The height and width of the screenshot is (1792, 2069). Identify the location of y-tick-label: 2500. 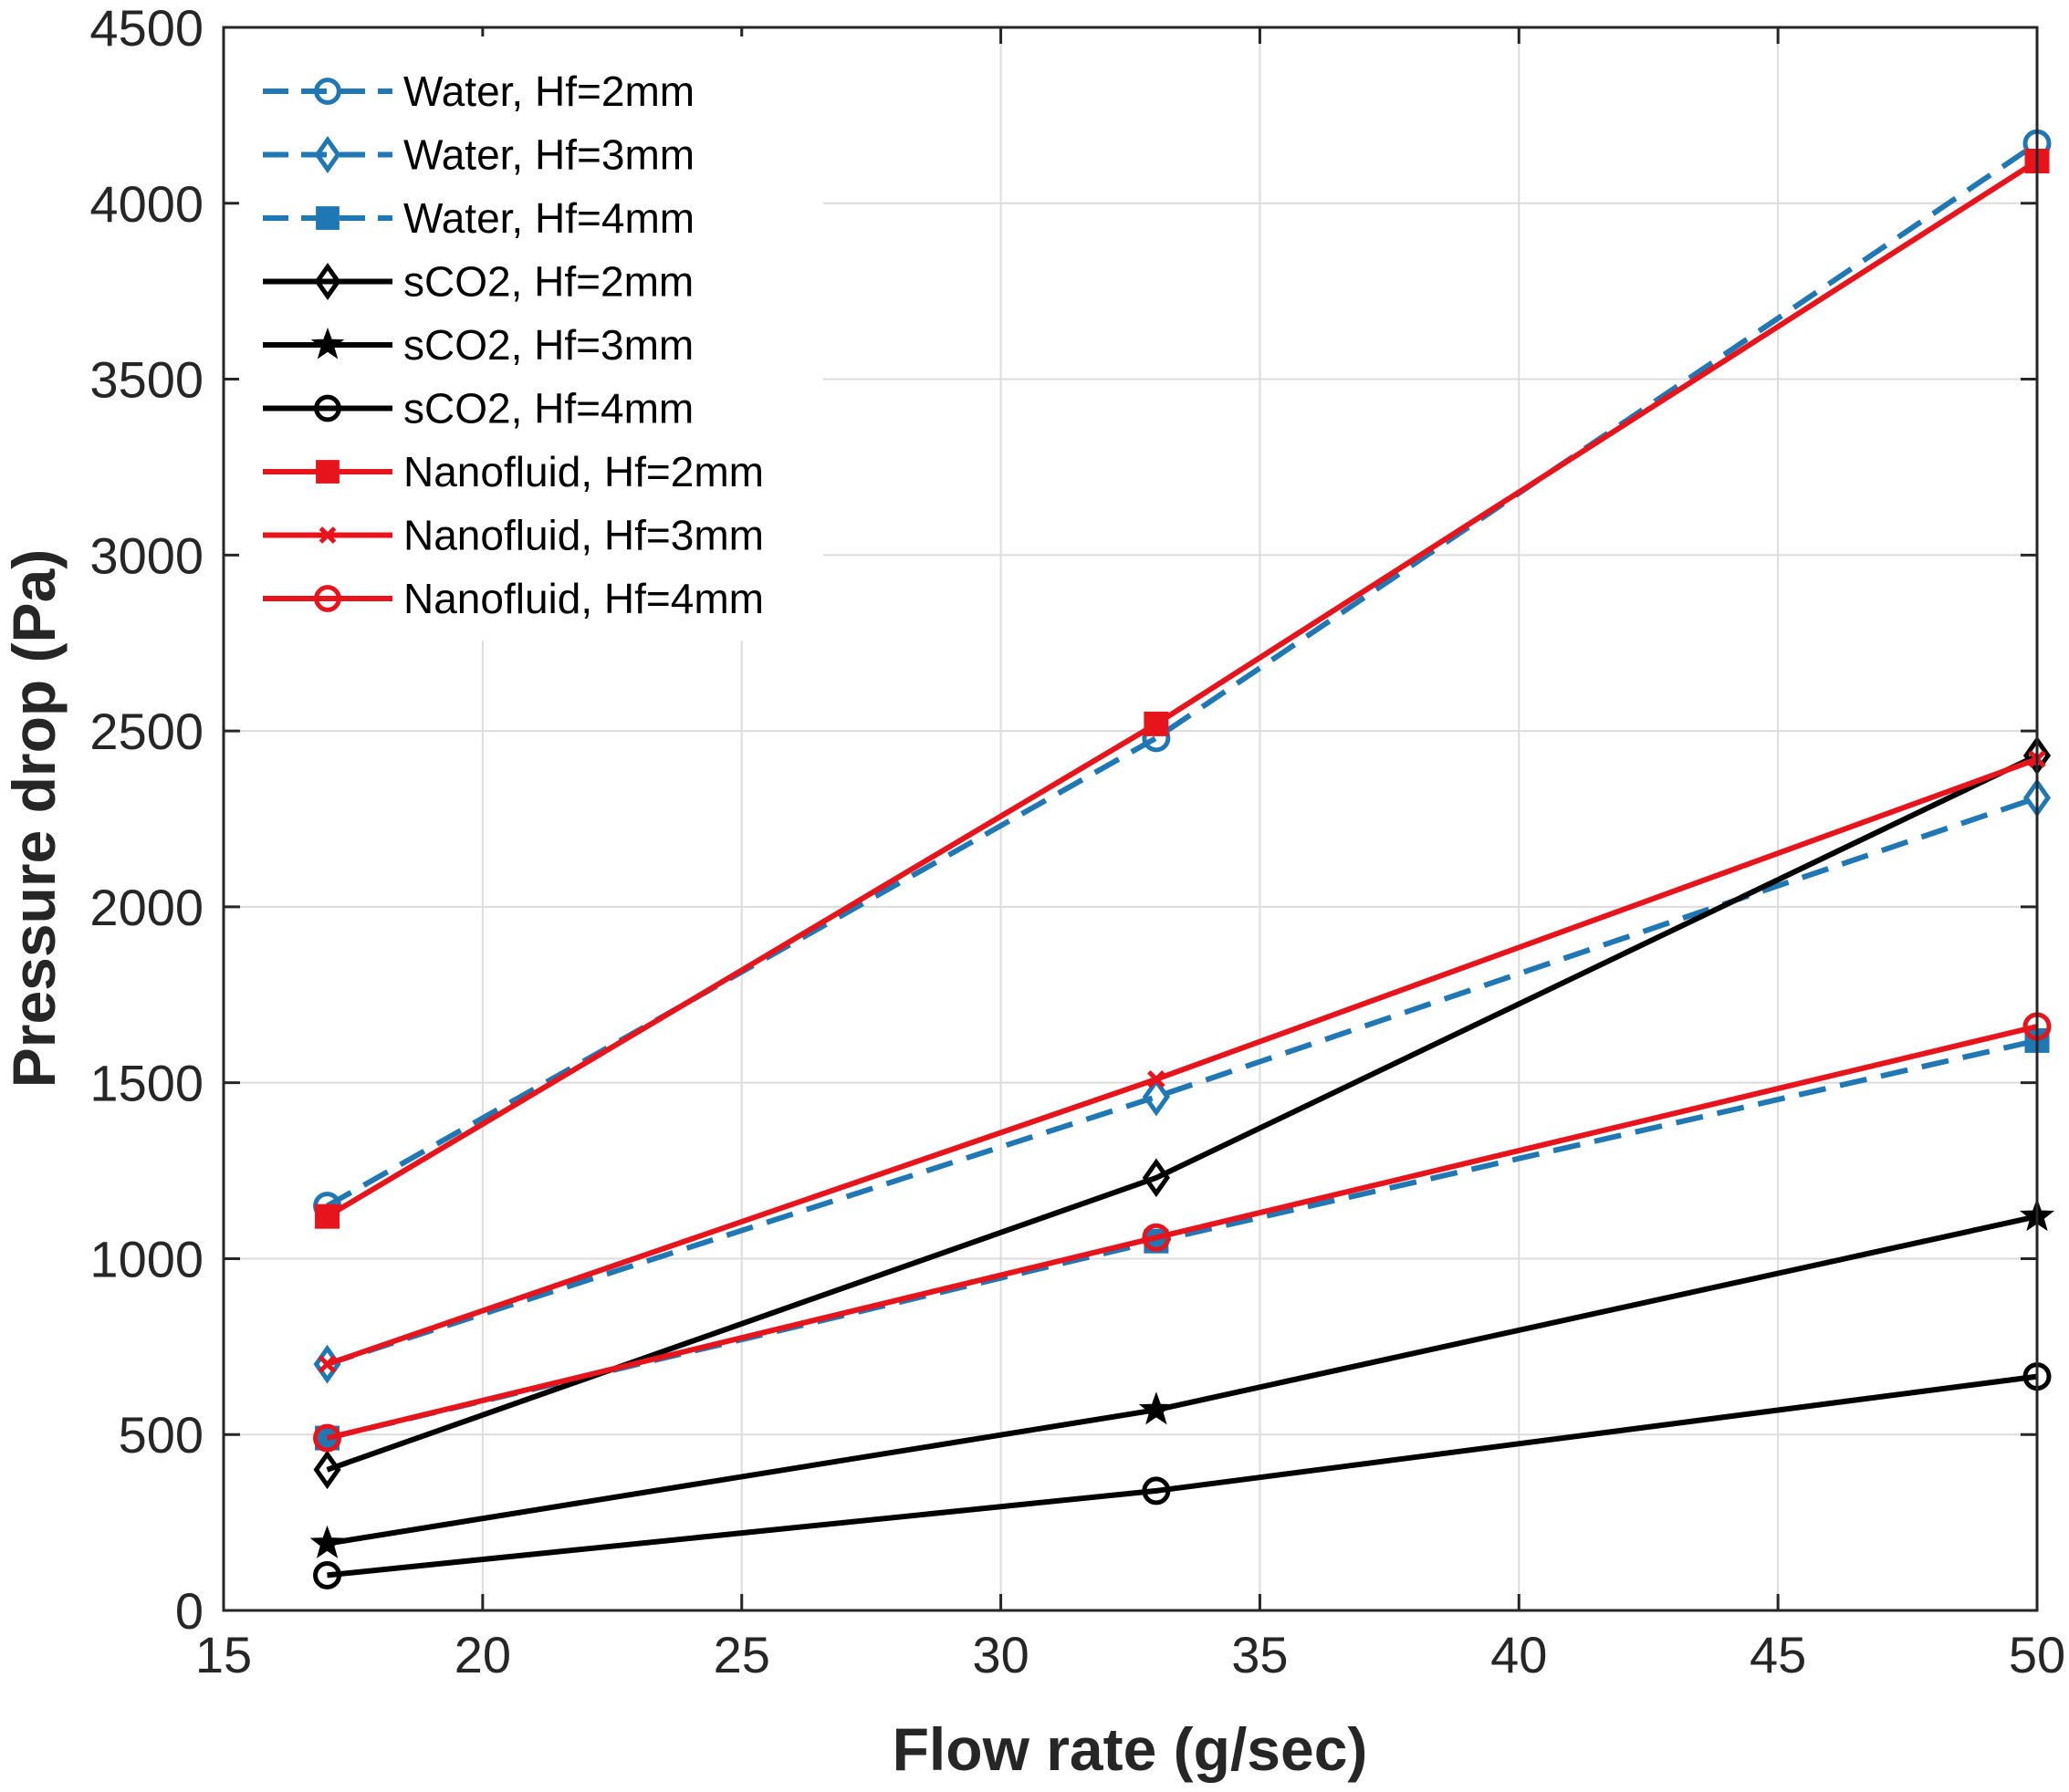
(146, 731).